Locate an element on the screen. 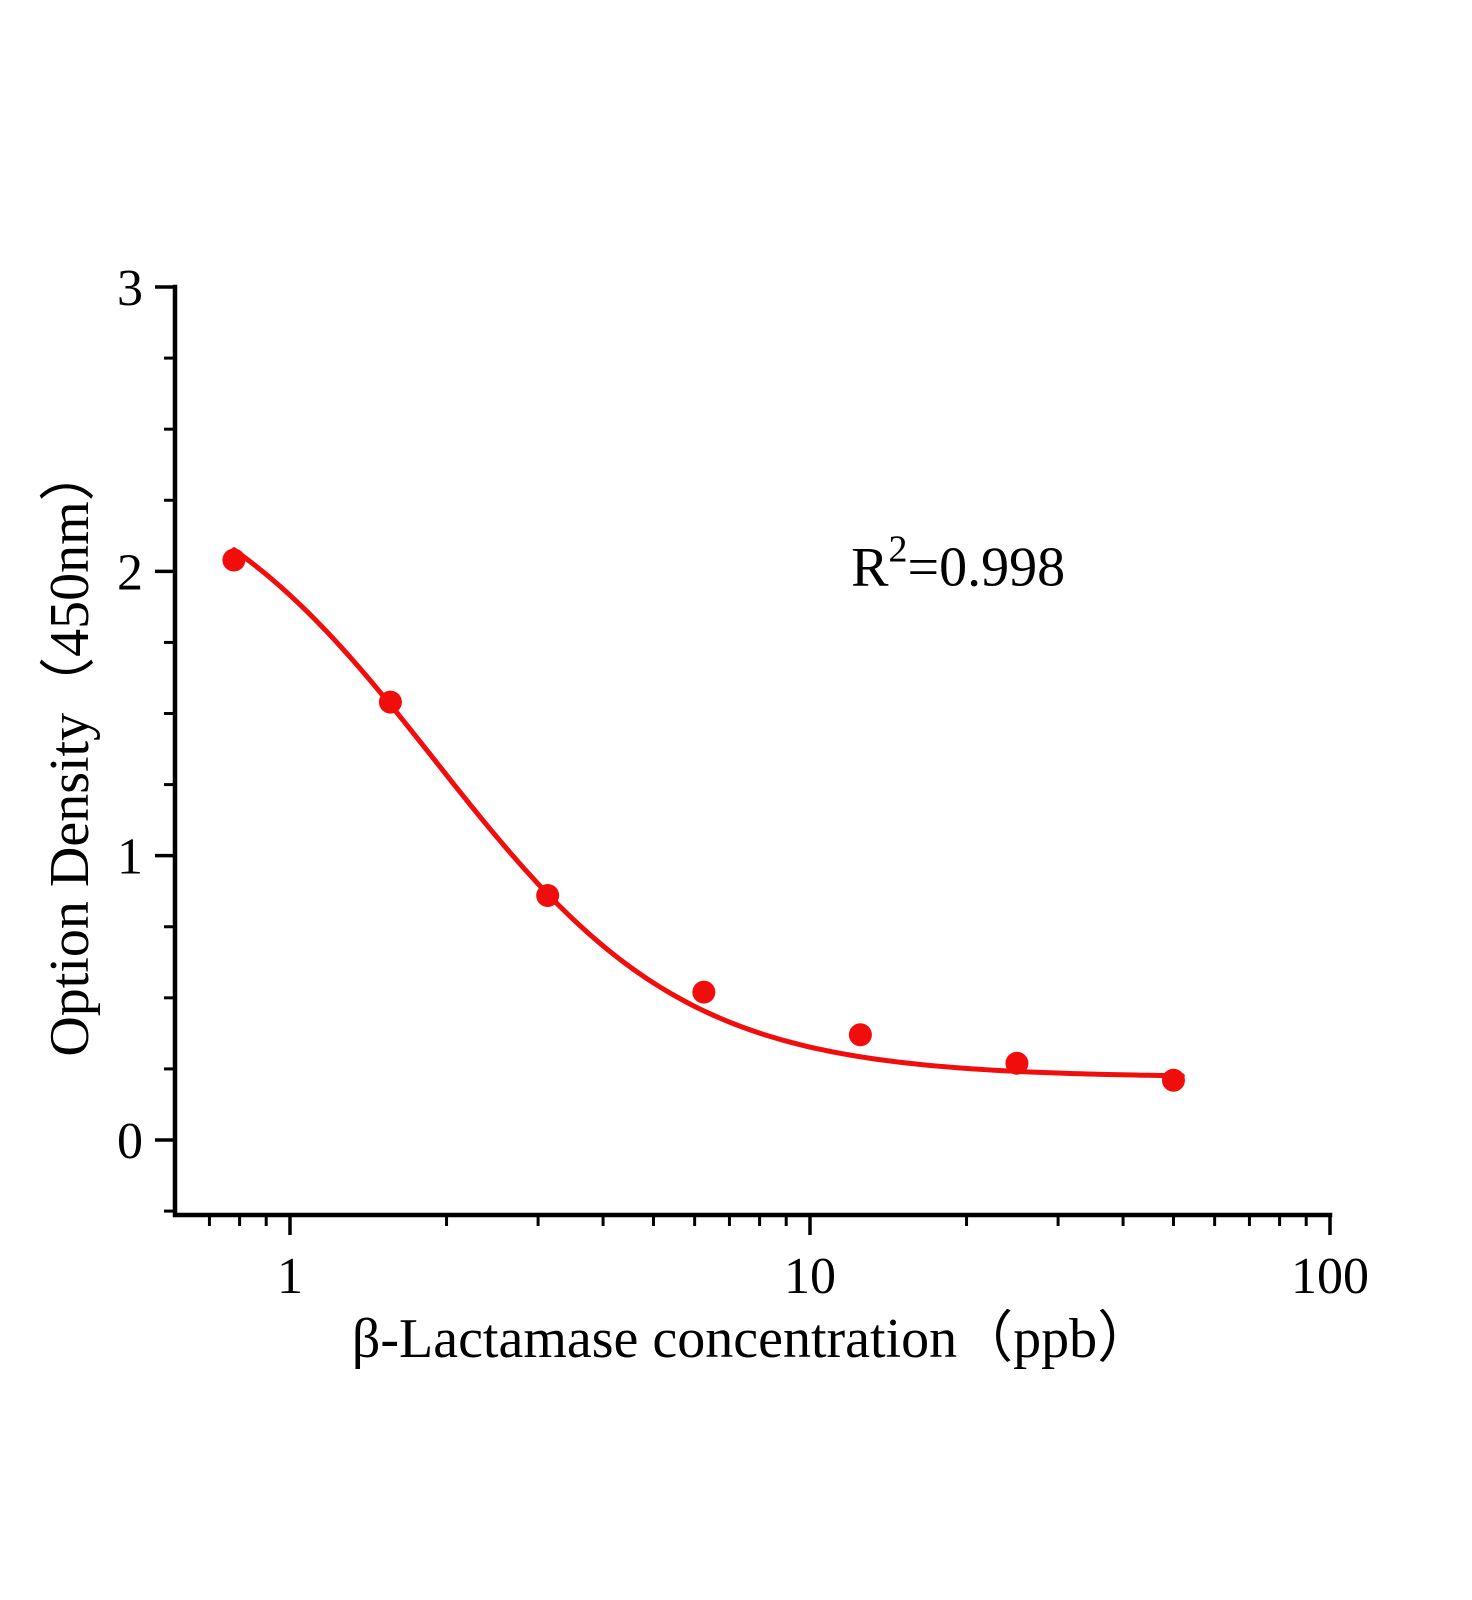 This screenshot has height=1600, width=1472. y-tick-label: 0 is located at coordinates (130, 1141).